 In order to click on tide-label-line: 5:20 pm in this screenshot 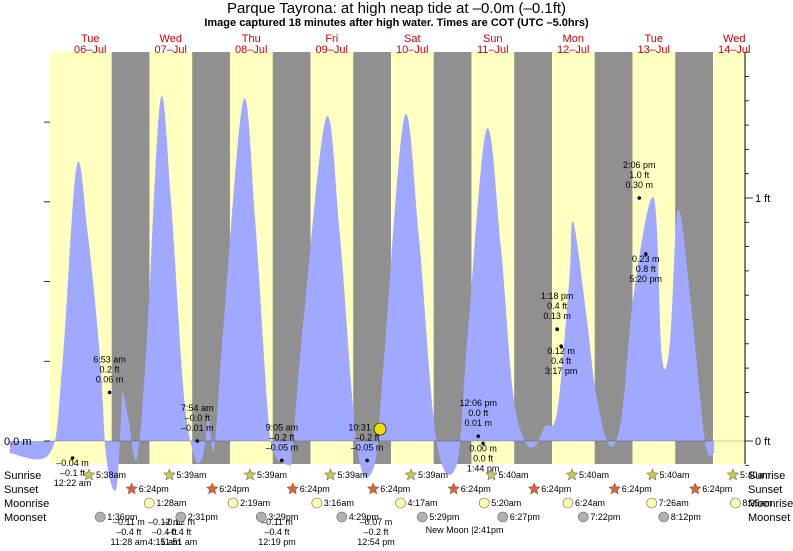, I will do `click(645, 279)`.